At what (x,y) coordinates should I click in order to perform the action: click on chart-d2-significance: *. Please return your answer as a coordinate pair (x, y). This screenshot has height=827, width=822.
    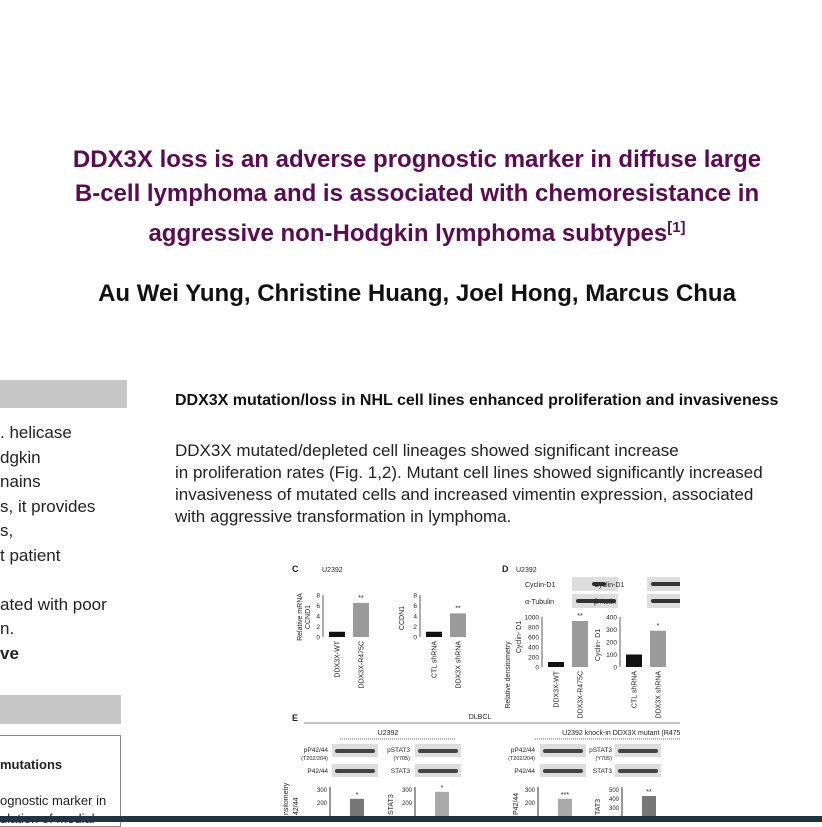
    Looking at the image, I should click on (658, 626).